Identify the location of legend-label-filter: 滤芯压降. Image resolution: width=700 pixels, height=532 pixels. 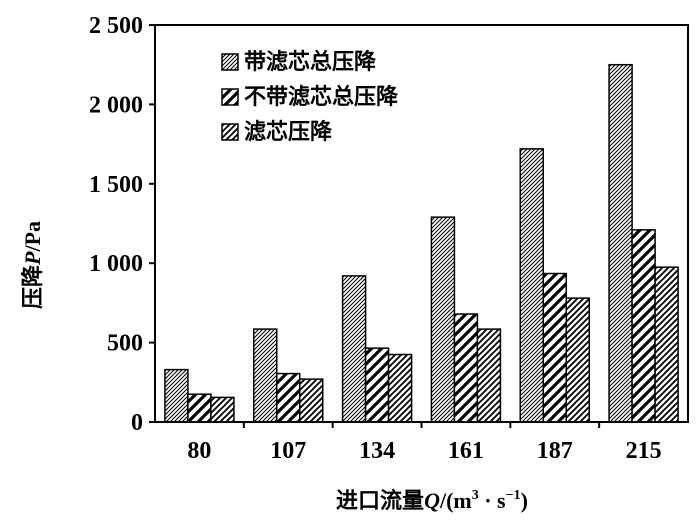
(288, 131).